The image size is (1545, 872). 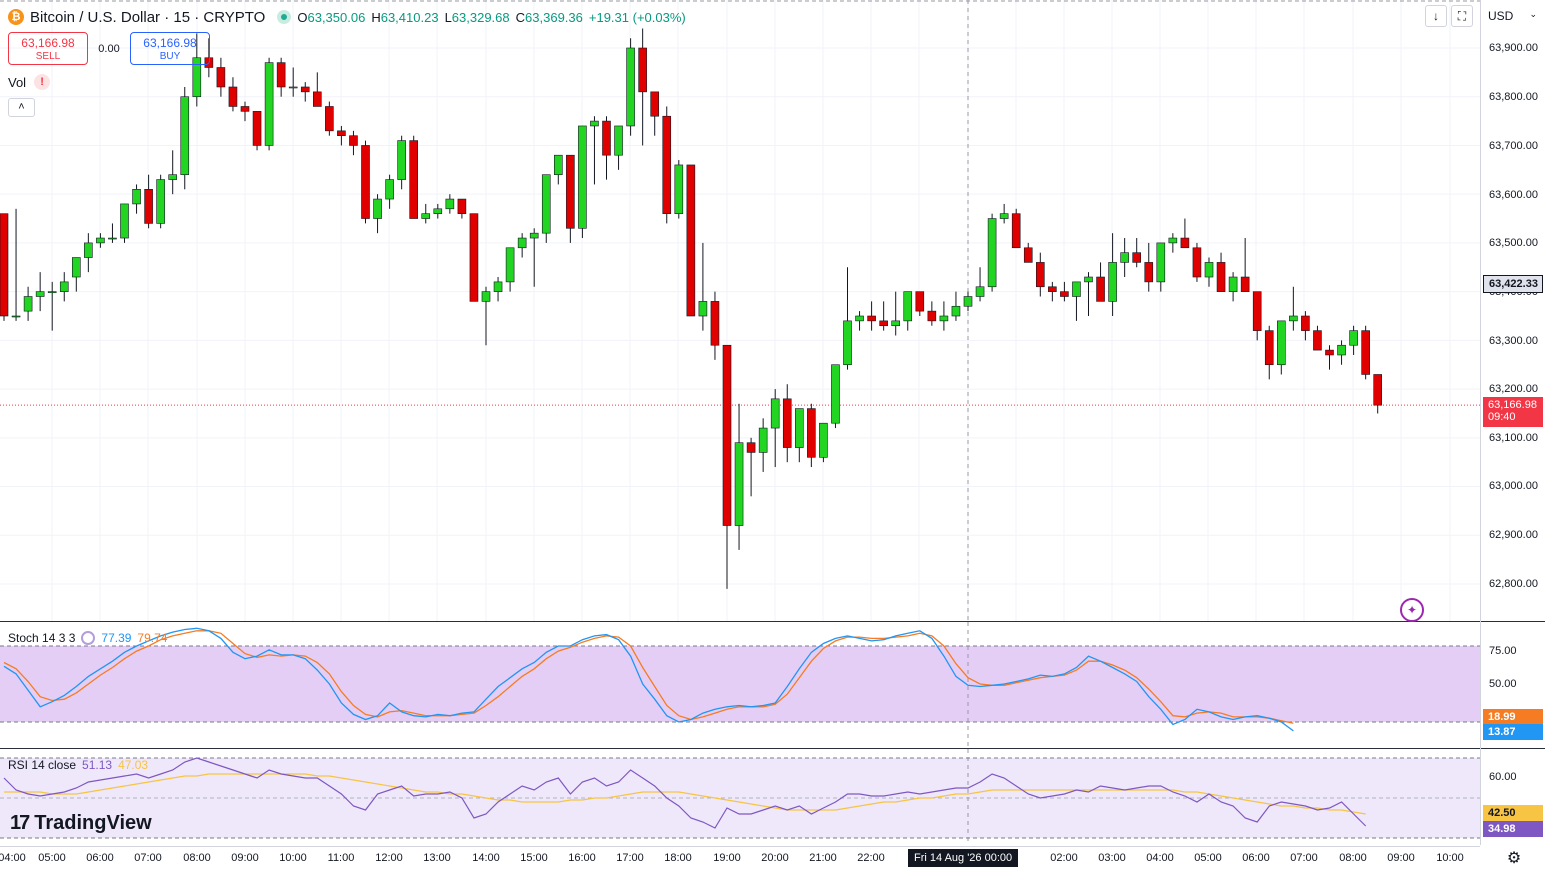 I want to click on time-tick: 15:00, so click(x=534, y=858).